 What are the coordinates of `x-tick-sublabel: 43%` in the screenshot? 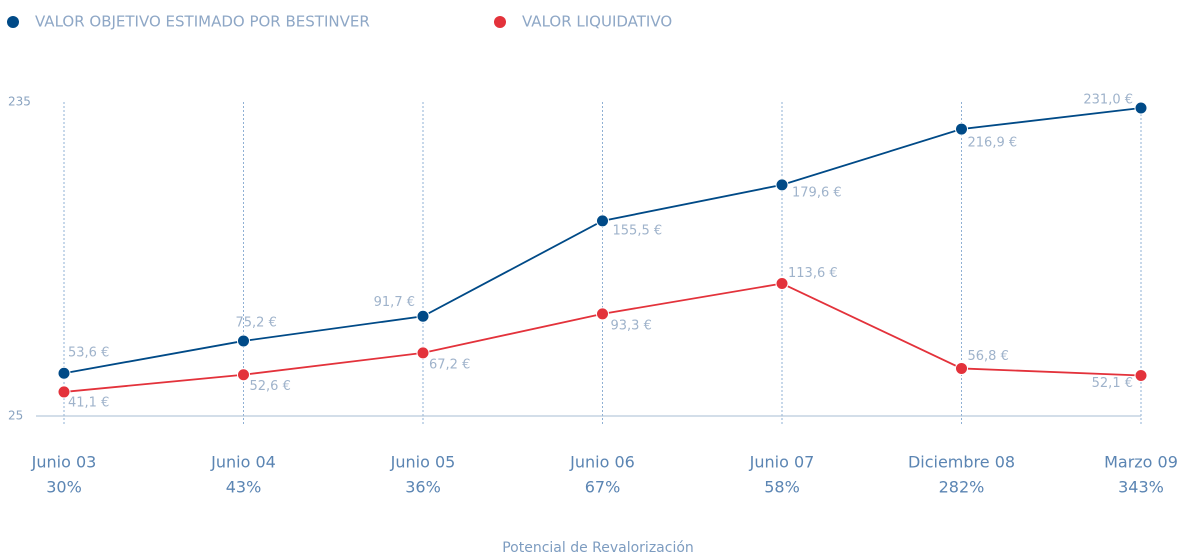 It's located at (244, 487).